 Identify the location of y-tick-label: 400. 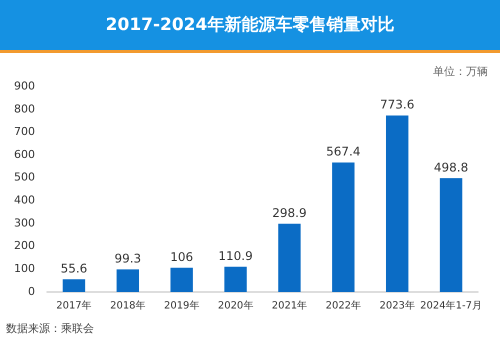
(24, 200).